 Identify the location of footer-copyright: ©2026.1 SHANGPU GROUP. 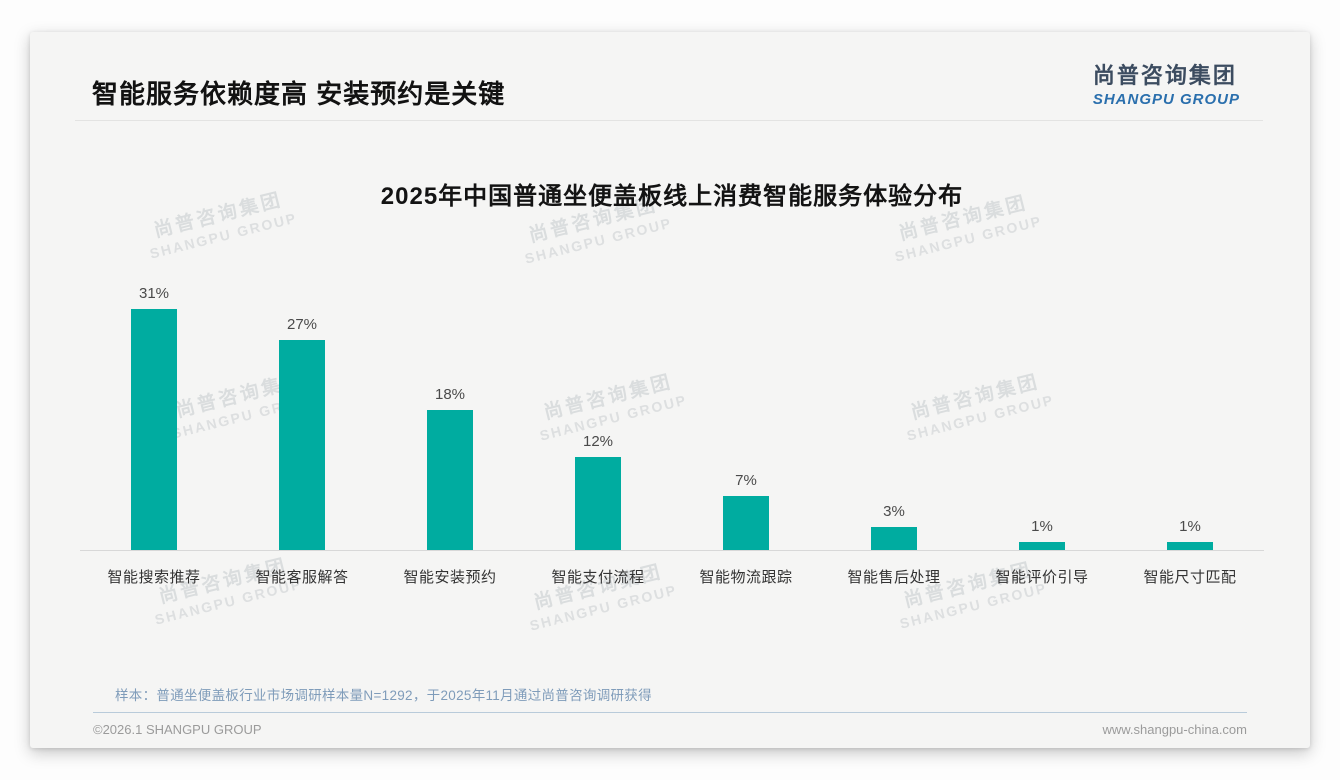
(177, 729).